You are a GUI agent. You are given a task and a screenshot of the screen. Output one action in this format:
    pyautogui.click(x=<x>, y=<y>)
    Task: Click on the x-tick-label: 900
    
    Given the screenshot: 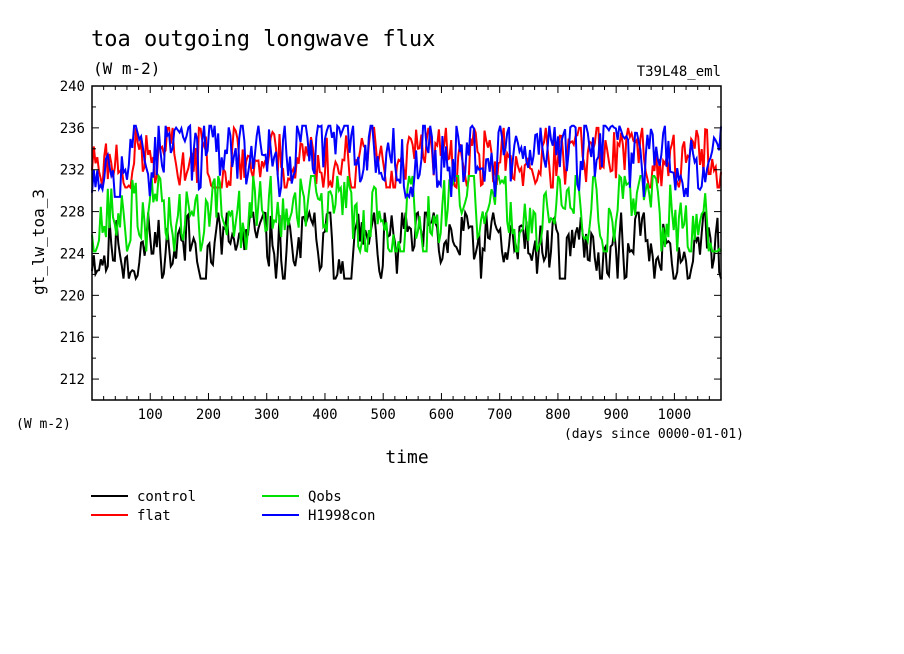 What is the action you would take?
    pyautogui.click(x=616, y=415)
    